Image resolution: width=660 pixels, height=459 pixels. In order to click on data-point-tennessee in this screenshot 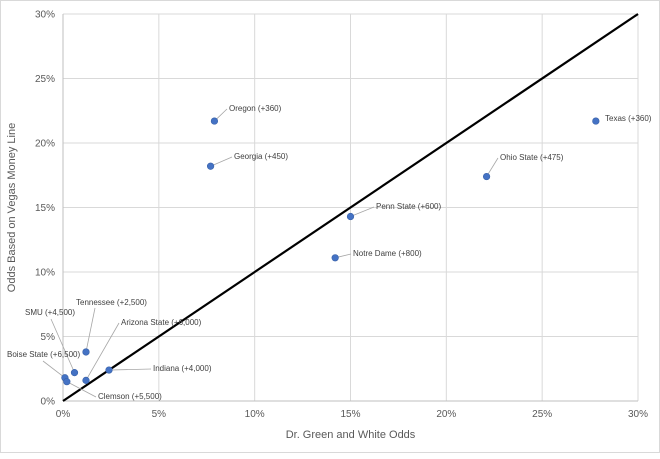, I will do `click(86, 352)`.